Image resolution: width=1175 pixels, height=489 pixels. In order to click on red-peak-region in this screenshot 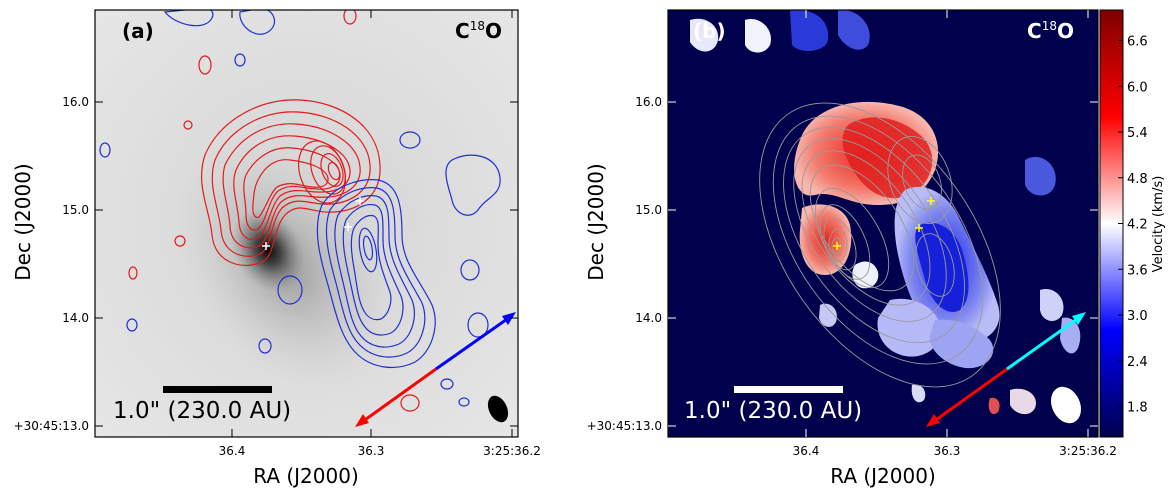, I will do `click(887, 158)`.